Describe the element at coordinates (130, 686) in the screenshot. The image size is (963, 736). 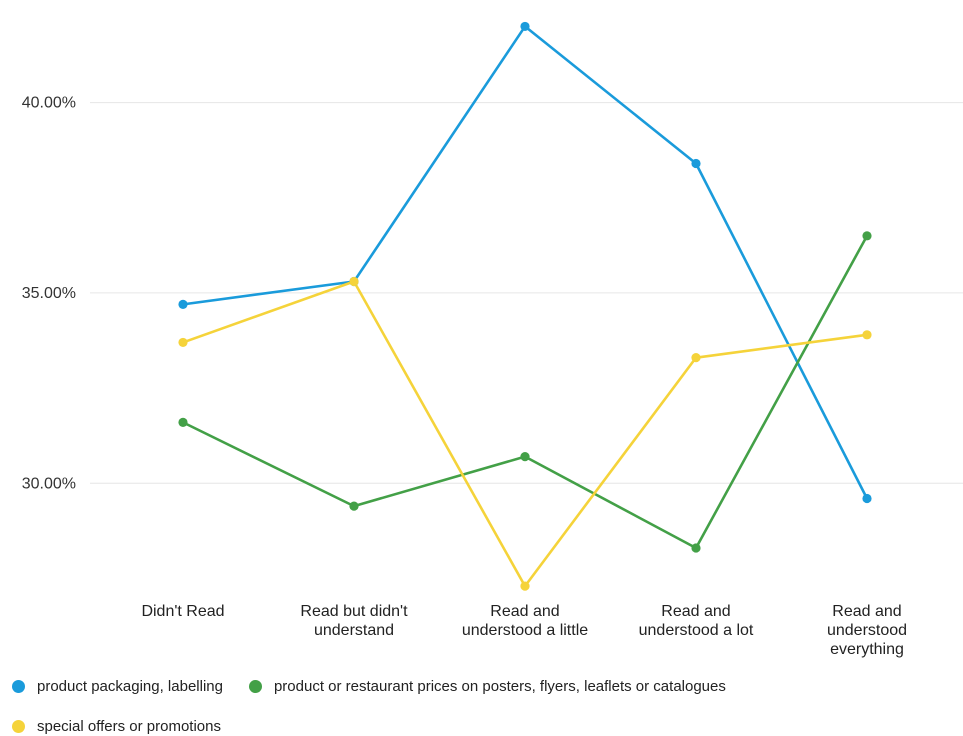
I see `legend-label: product packaging, labelling` at that location.